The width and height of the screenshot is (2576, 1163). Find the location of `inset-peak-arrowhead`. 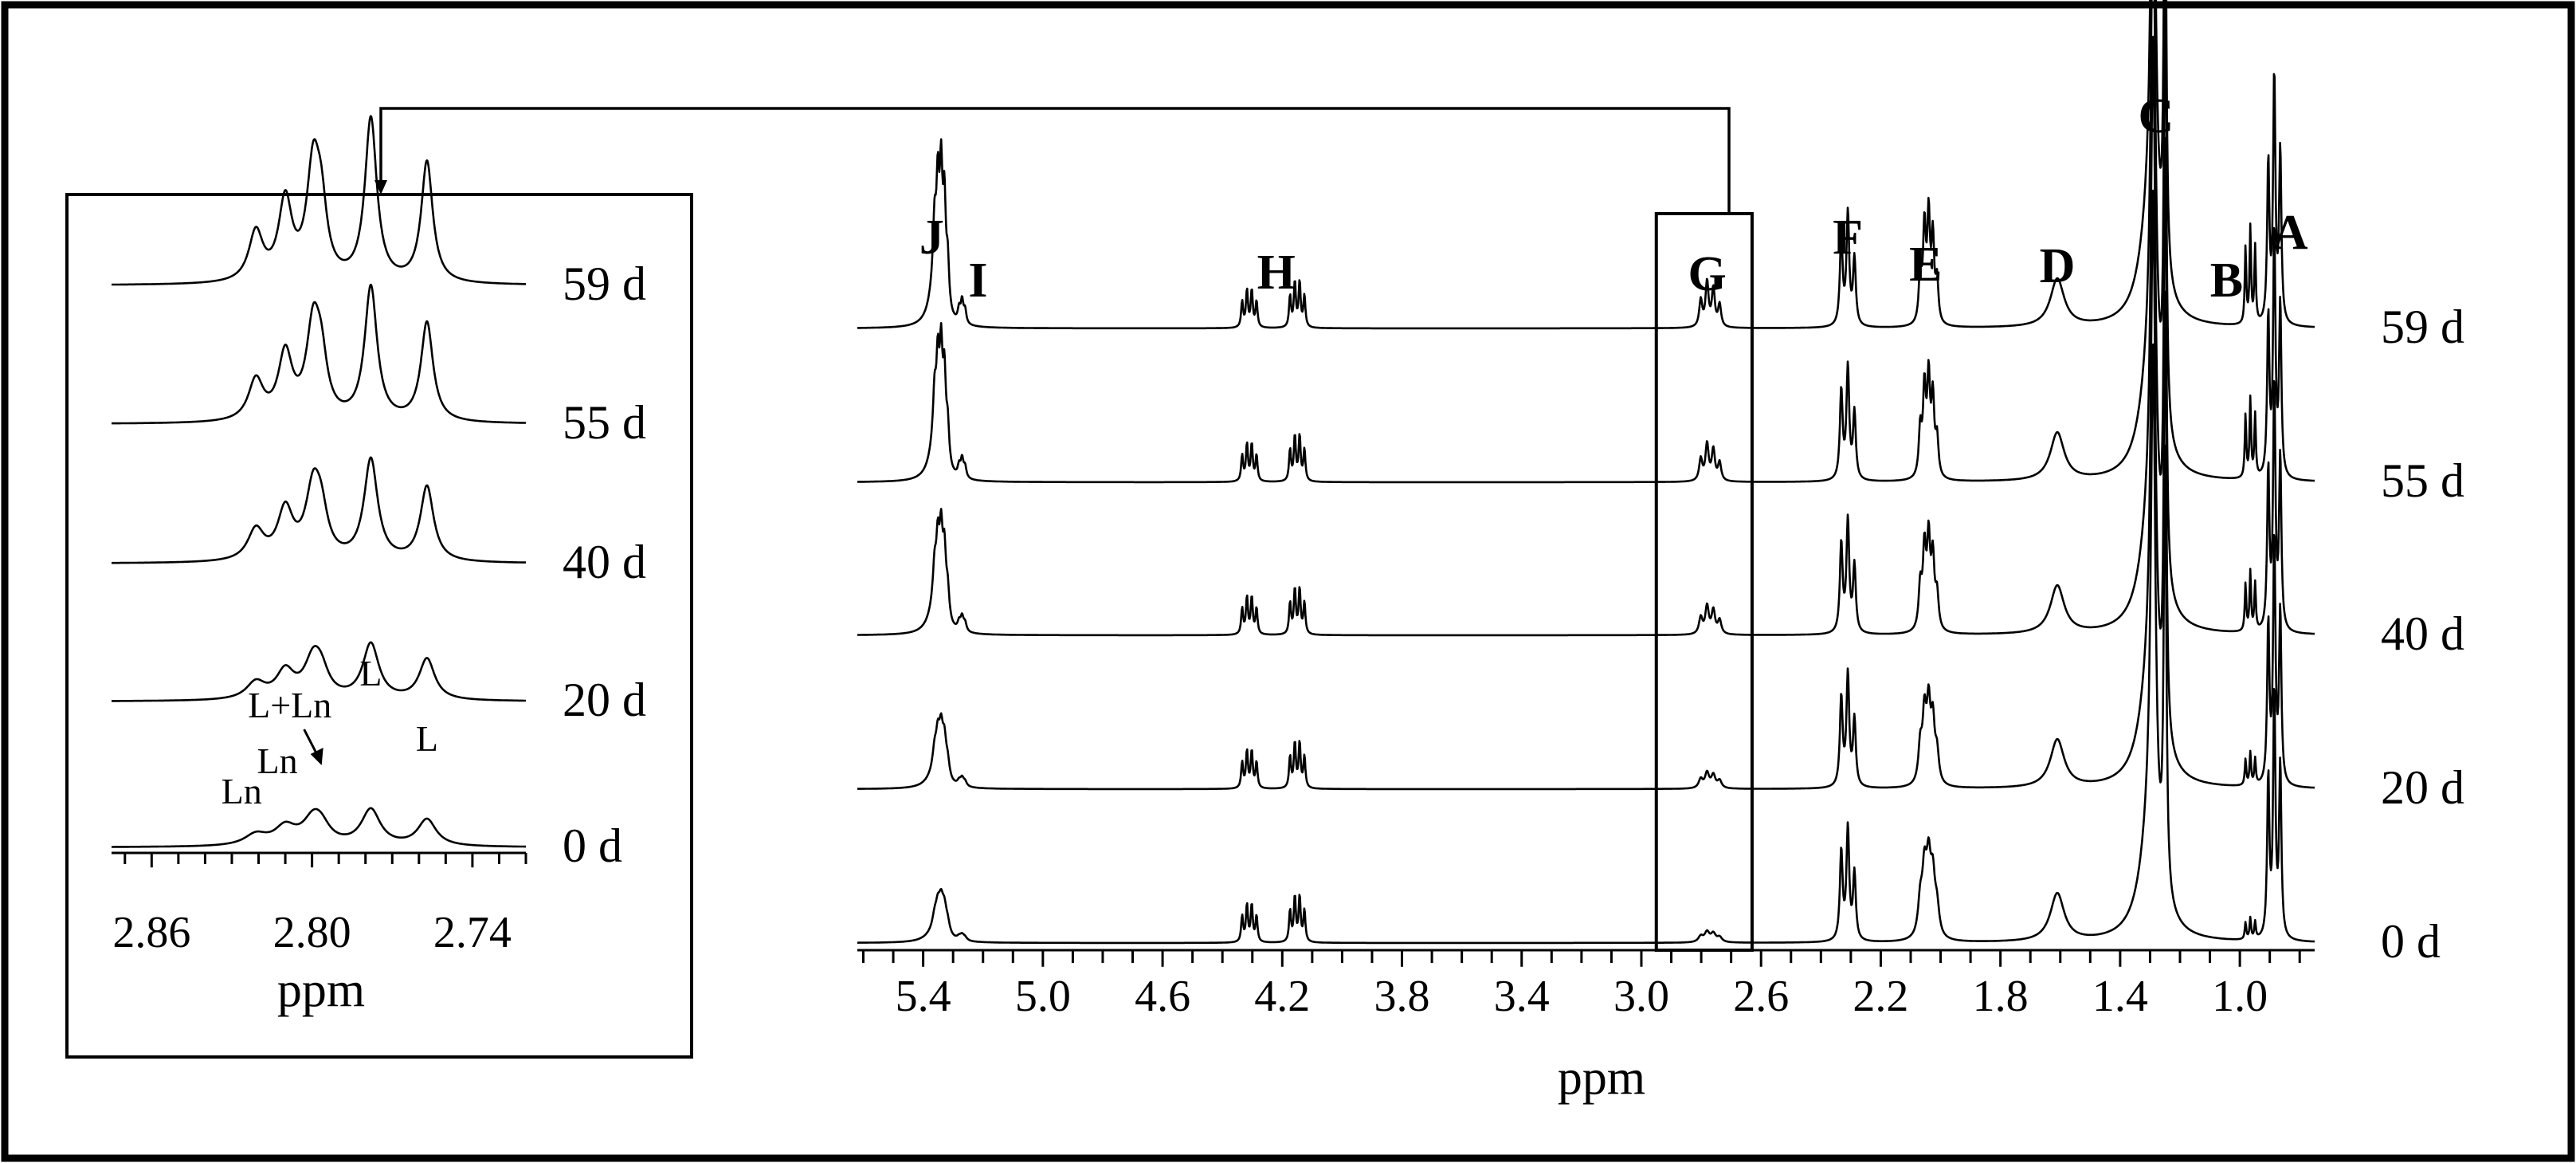

inset-peak-arrowhead is located at coordinates (316, 757).